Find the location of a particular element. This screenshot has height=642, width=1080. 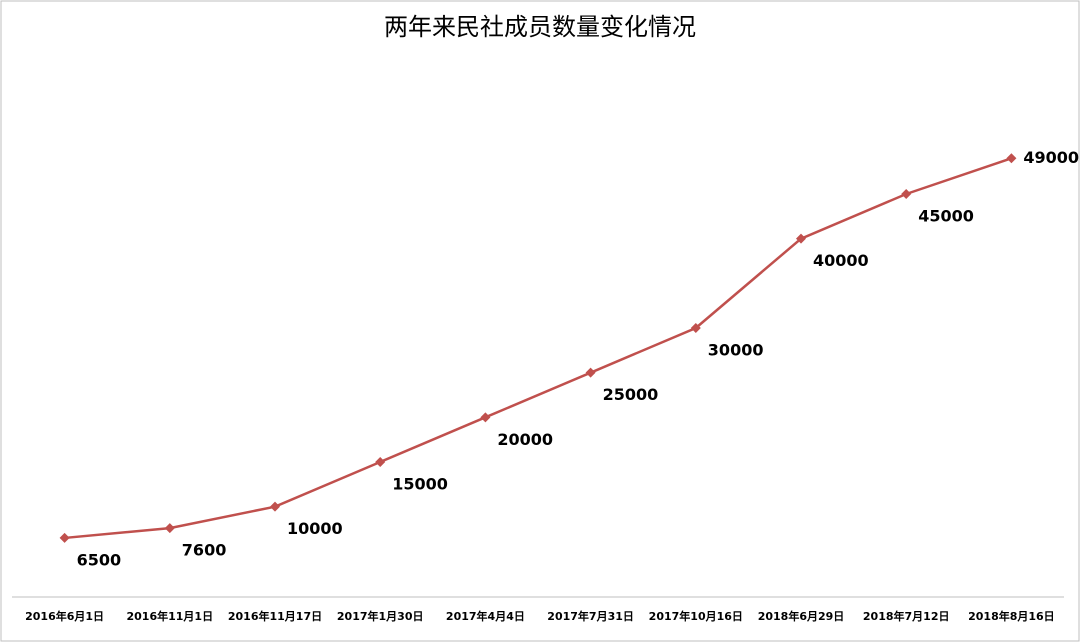

data-label: 49000 is located at coordinates (1051, 157).